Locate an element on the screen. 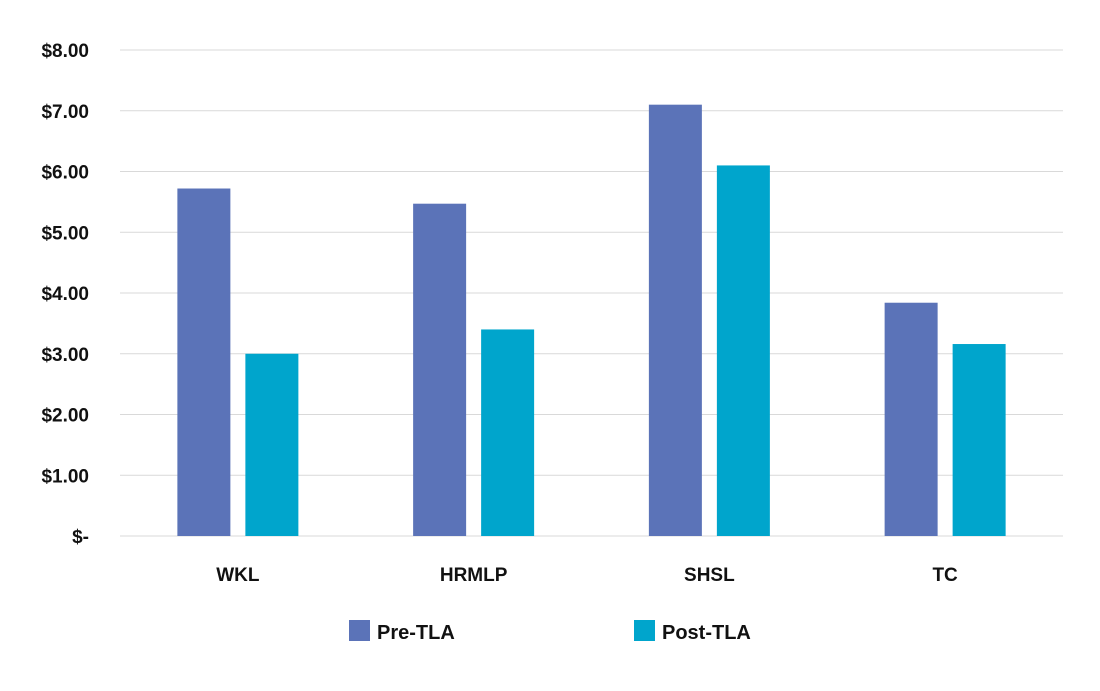 The width and height of the screenshot is (1100, 691). y-tick-label: $8.00 is located at coordinates (65, 51).